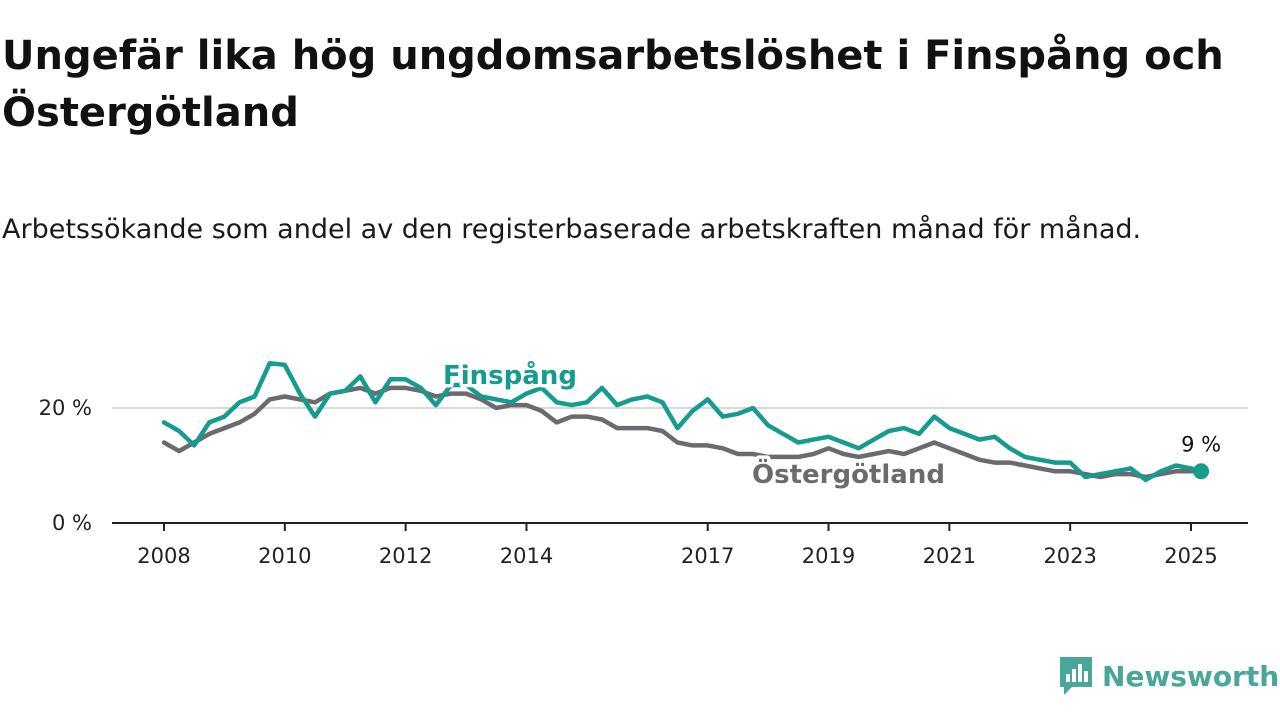  Describe the element at coordinates (1069, 556) in the screenshot. I see `x-tick-label: 2023` at that location.